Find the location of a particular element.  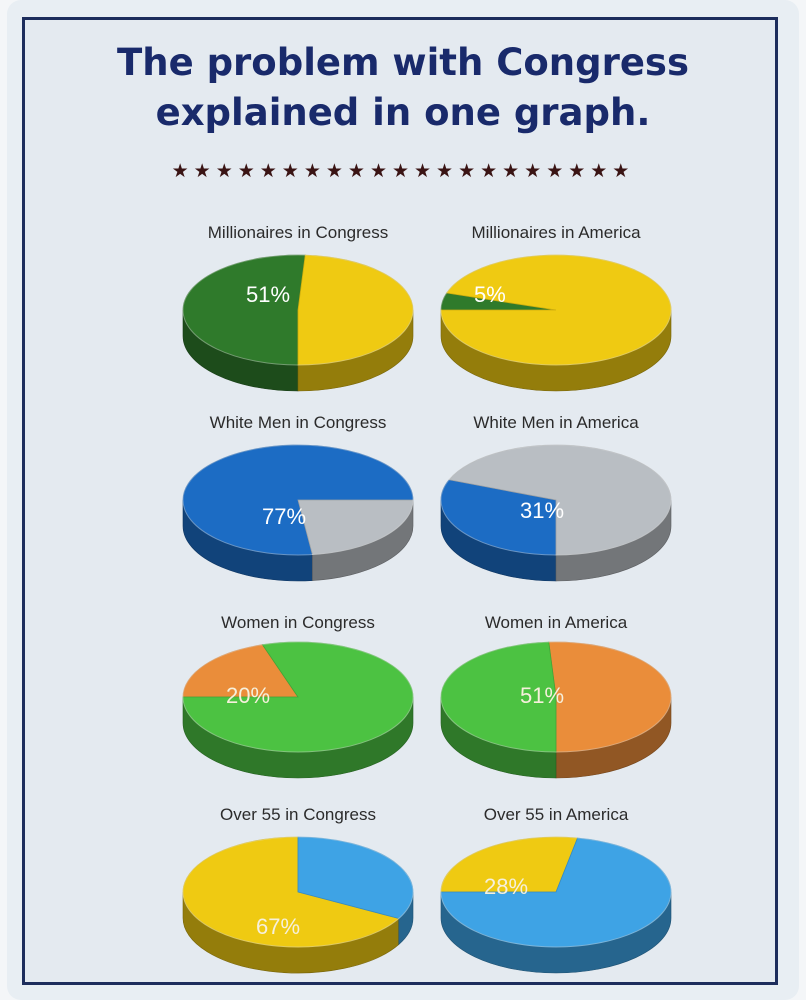

pie-slice-label: 67% is located at coordinates (278, 926).